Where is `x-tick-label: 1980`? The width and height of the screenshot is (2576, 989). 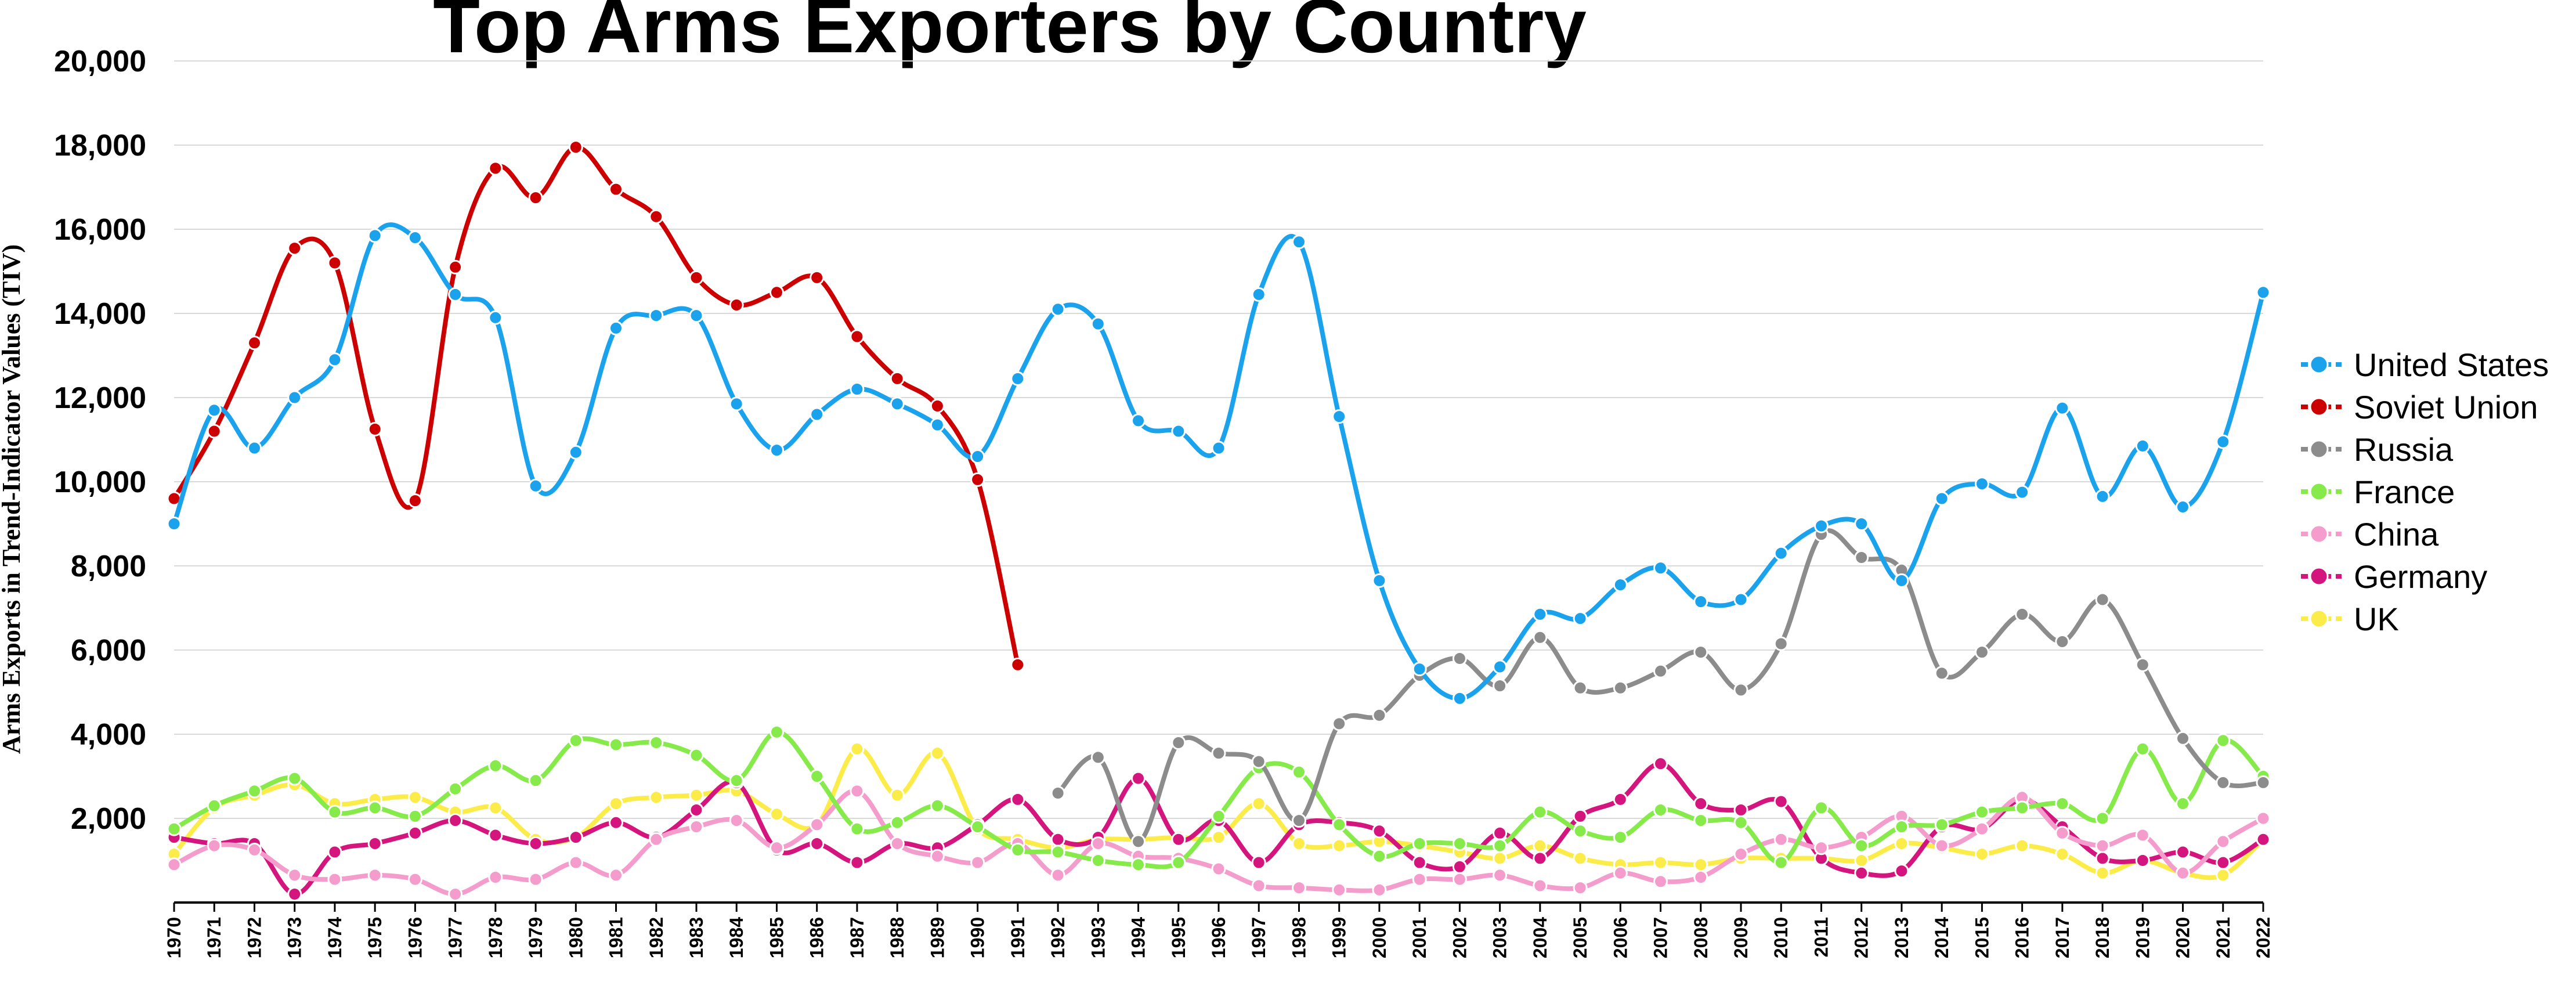
x-tick-label: 1980 is located at coordinates (575, 938).